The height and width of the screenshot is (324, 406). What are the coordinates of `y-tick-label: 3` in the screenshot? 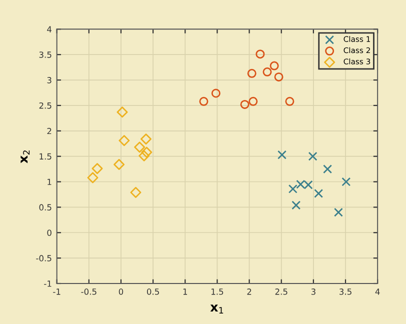 It's located at (49, 80).